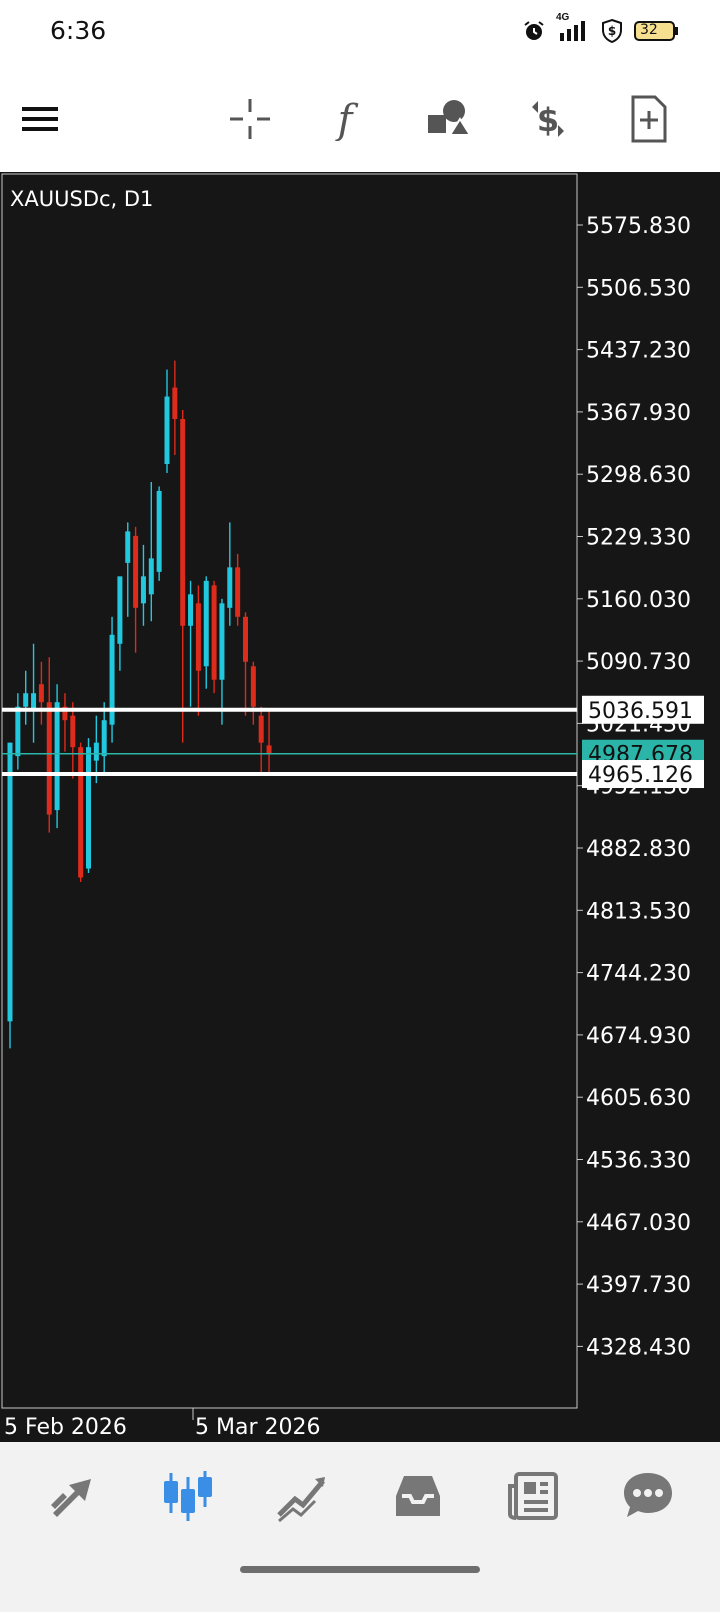 The width and height of the screenshot is (720, 1612). What do you see at coordinates (638, 1098) in the screenshot?
I see `price-tick-label: 4605.630` at bounding box center [638, 1098].